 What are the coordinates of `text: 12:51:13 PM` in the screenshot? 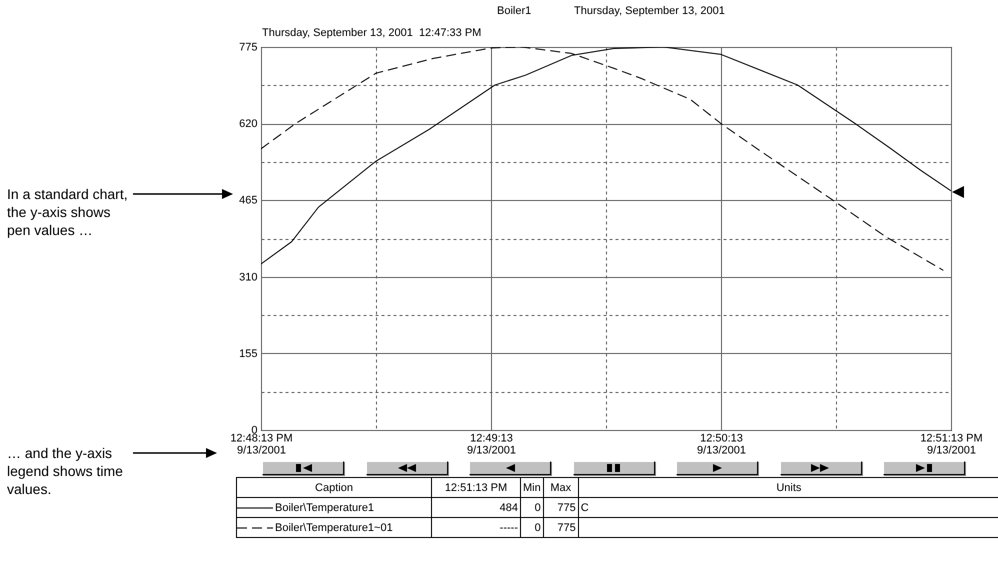 It's located at (476, 488).